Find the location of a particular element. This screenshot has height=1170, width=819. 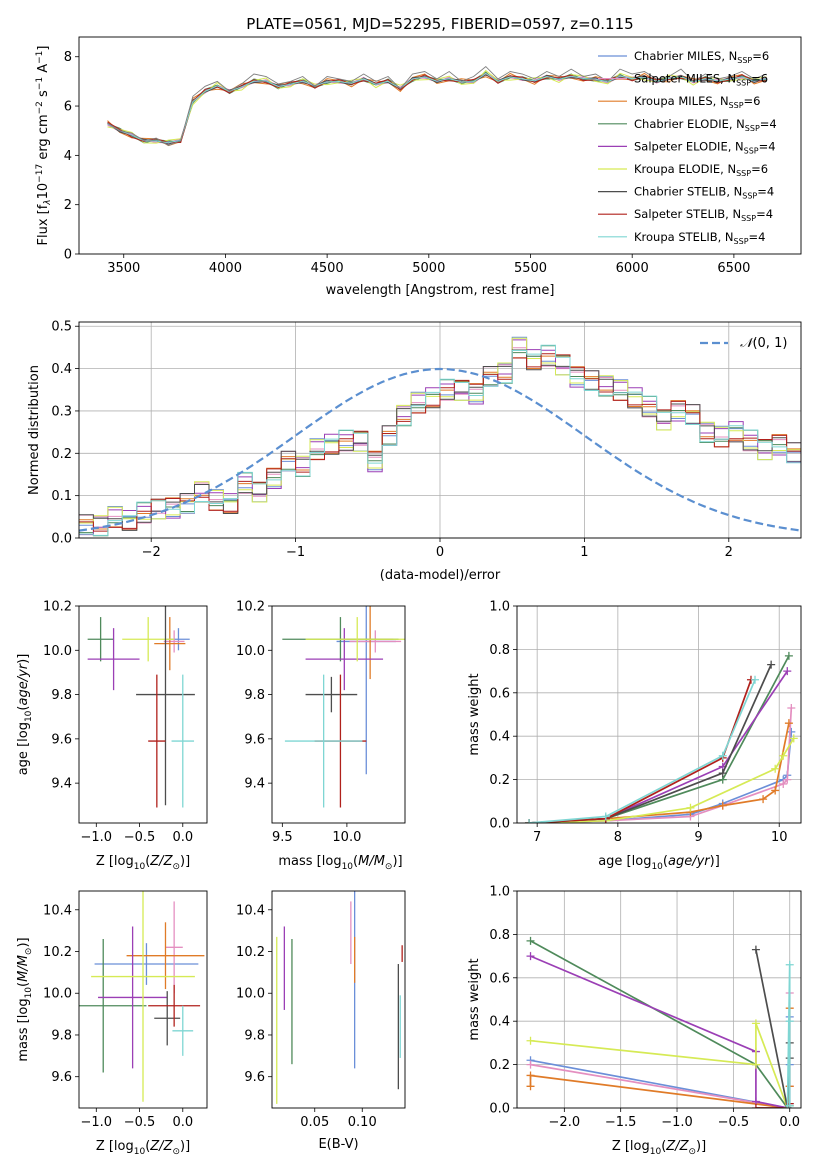

x-tick-label: 0 is located at coordinates (440, 552).